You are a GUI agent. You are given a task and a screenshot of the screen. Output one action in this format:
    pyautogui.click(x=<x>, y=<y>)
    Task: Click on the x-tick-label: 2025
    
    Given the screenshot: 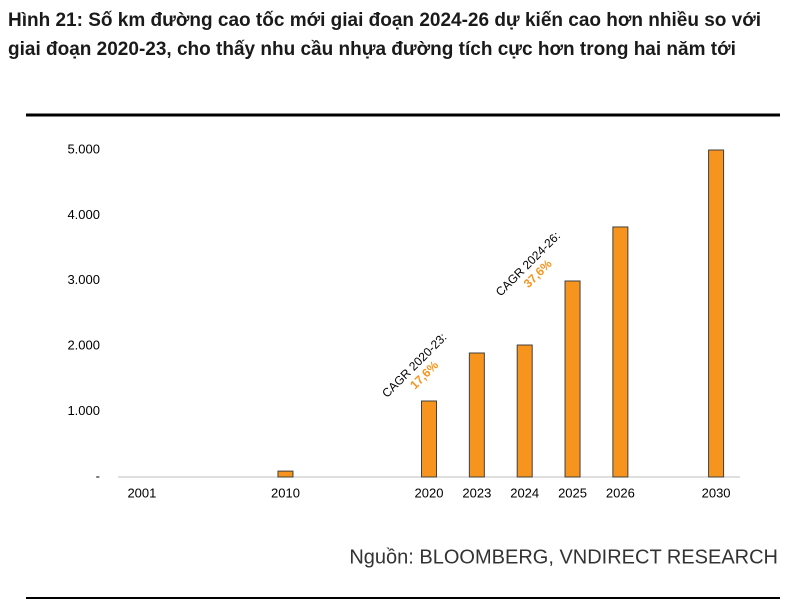 What is the action you would take?
    pyautogui.click(x=572, y=492)
    